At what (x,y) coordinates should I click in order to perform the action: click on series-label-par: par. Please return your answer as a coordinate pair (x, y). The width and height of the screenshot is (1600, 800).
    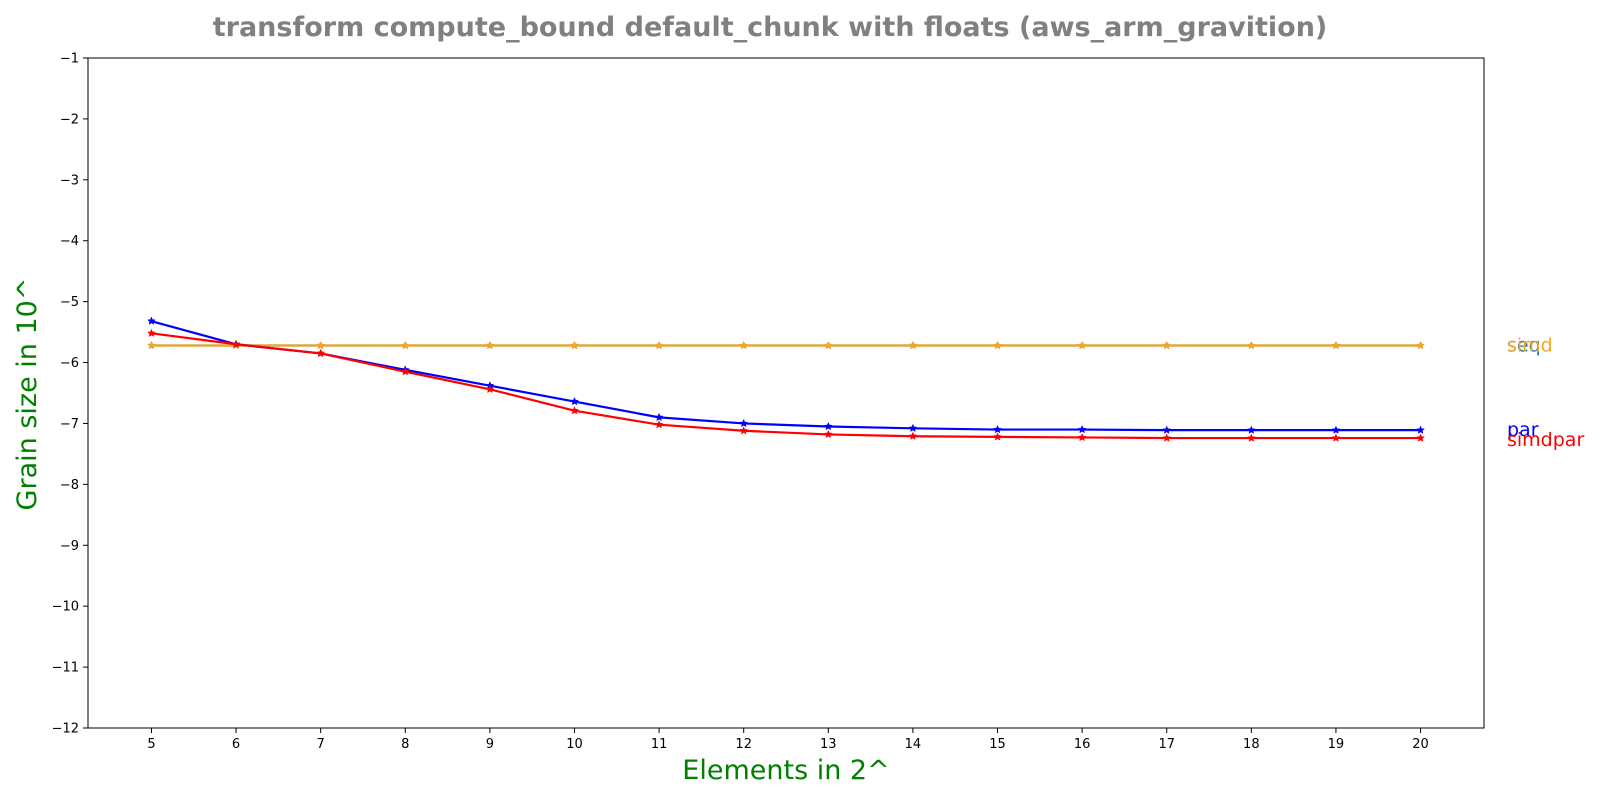
    Looking at the image, I should click on (1523, 430).